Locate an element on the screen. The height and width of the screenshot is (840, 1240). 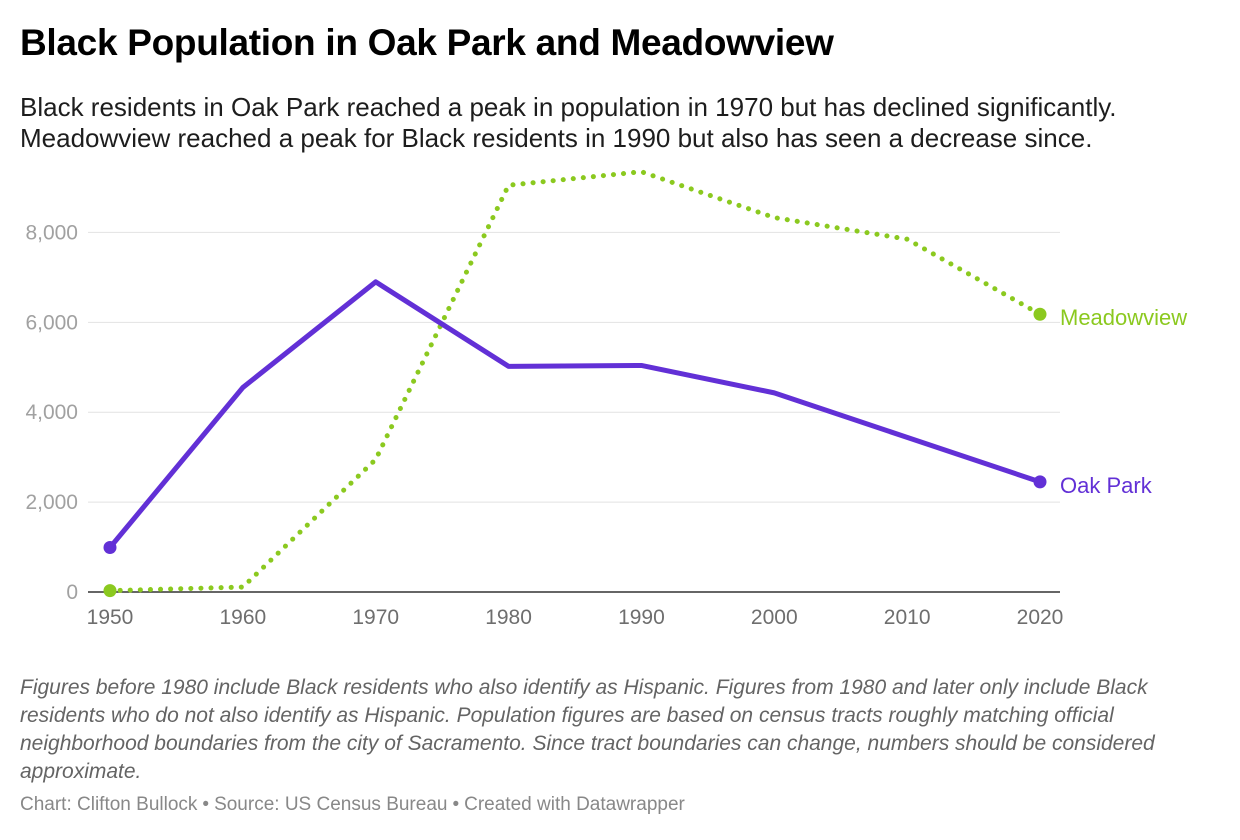
y-tick-label: 4,000 is located at coordinates (51, 412).